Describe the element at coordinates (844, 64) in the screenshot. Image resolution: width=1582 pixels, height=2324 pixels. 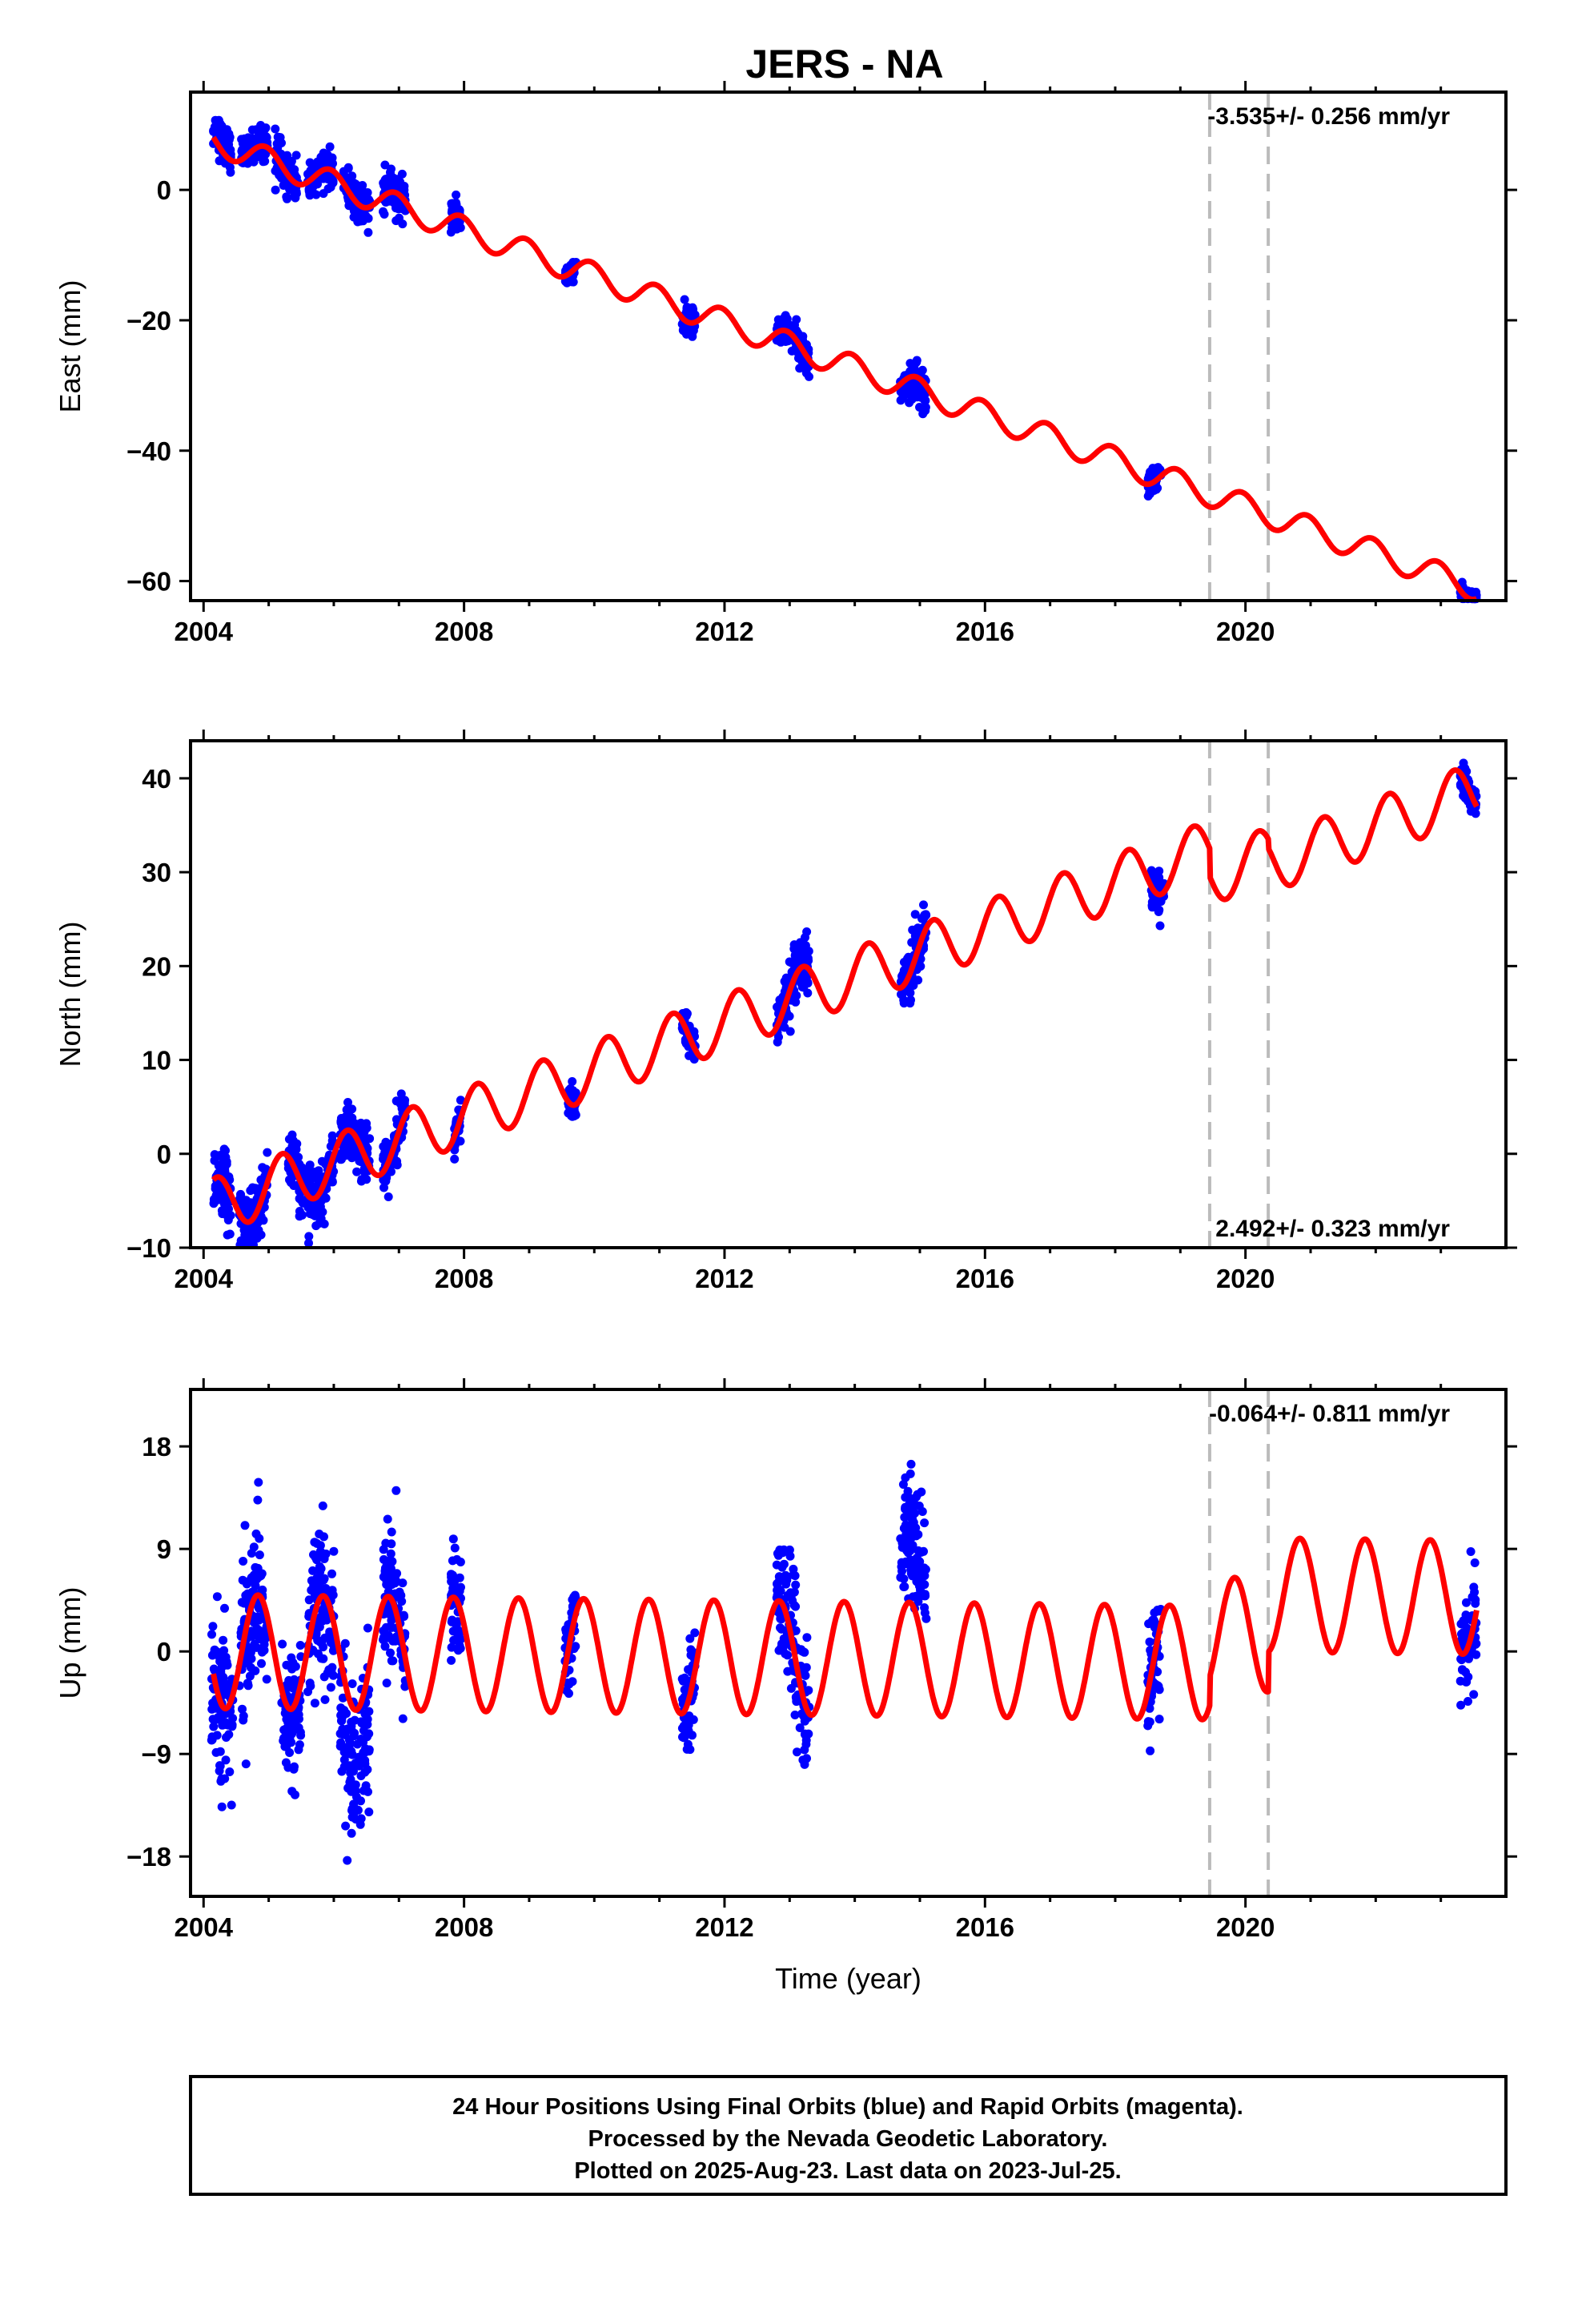
I see `main-title: JERS - NA` at that location.